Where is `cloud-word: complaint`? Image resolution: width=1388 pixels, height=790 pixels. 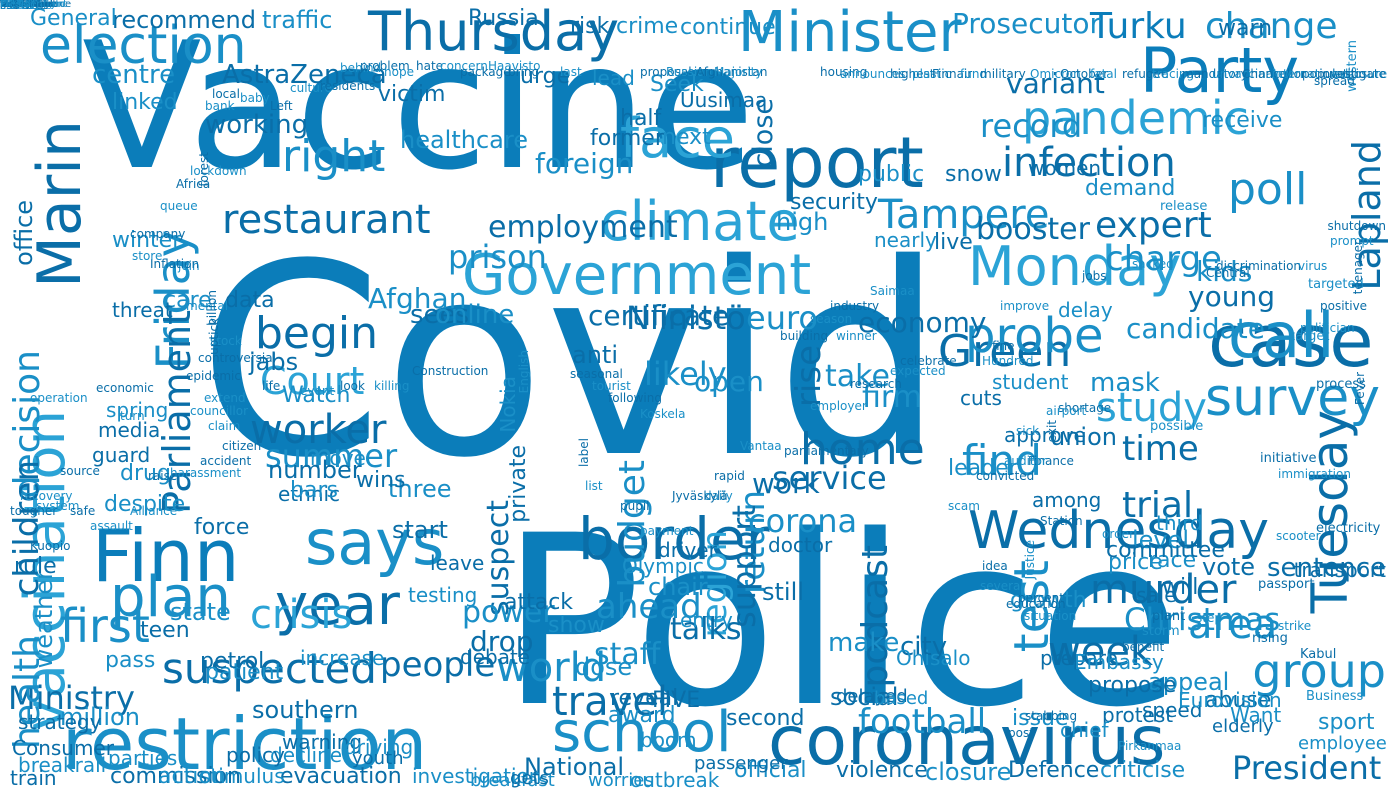 cloud-word: complaint is located at coordinates (25, 5).